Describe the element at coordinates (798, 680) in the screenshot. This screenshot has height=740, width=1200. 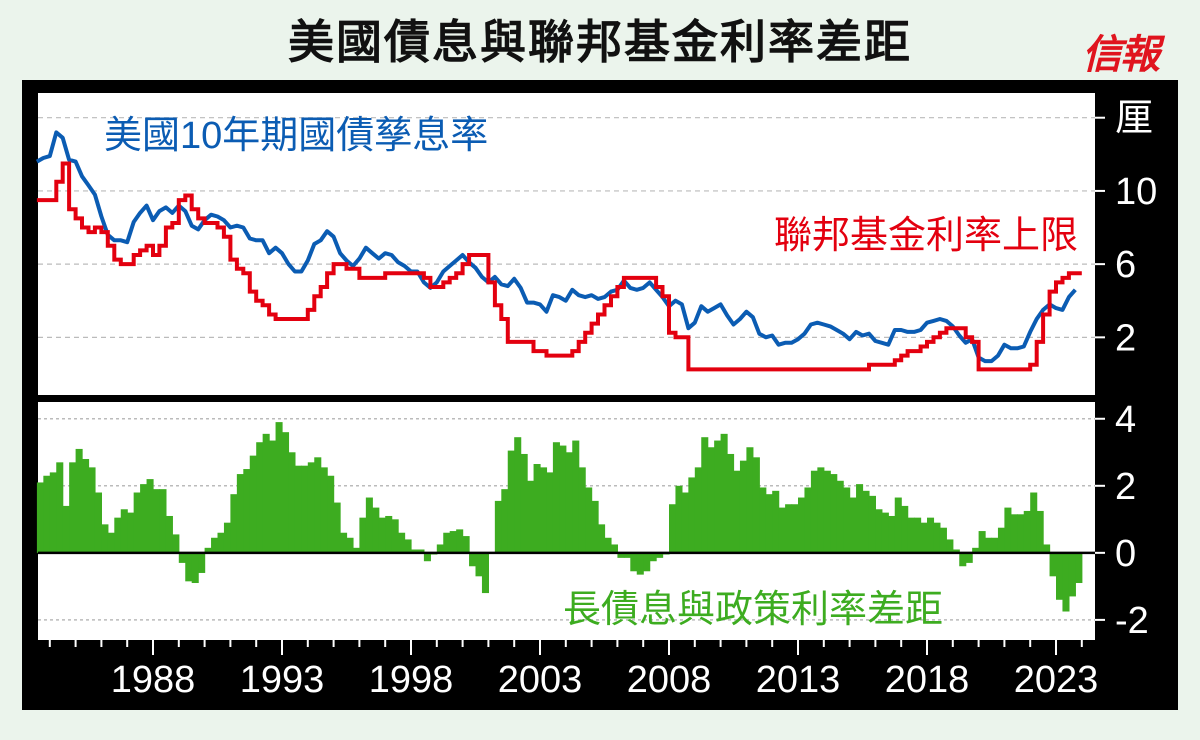
I see `x-tick-label: 2013` at that location.